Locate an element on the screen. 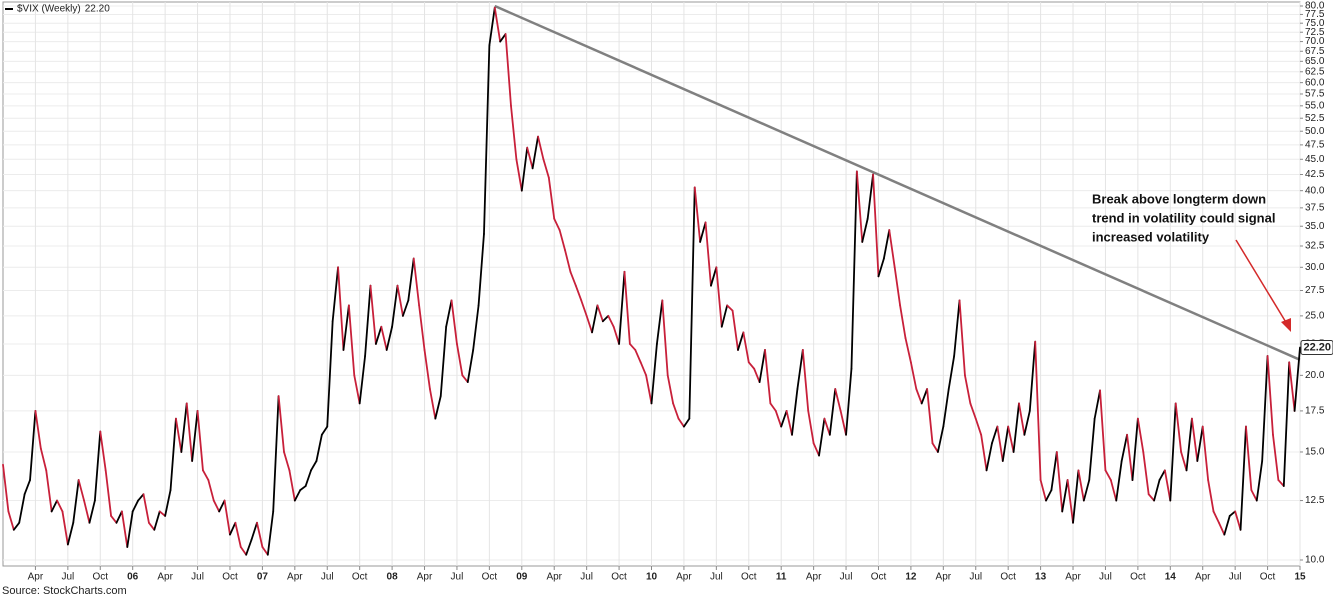 The width and height of the screenshot is (1333, 598). last-value-label: 22.20 is located at coordinates (1317, 347).